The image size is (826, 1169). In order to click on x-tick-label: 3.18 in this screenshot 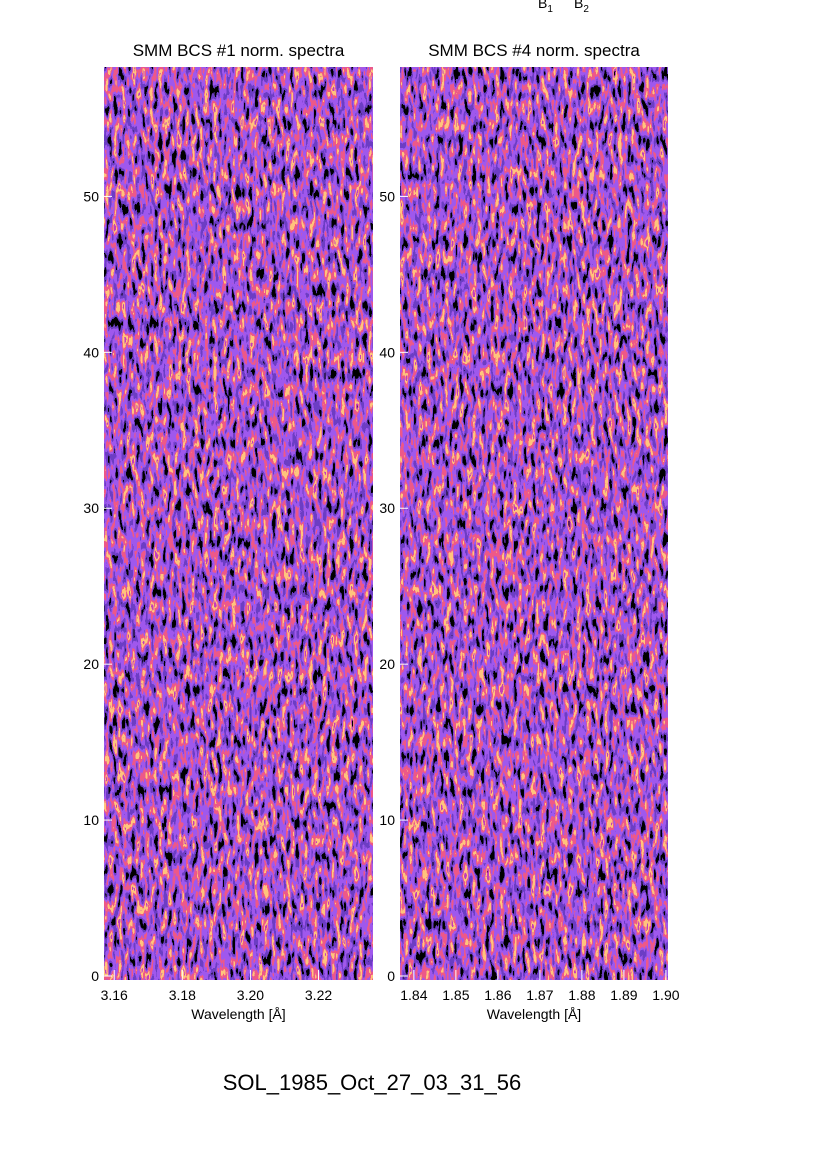, I will do `click(182, 995)`.